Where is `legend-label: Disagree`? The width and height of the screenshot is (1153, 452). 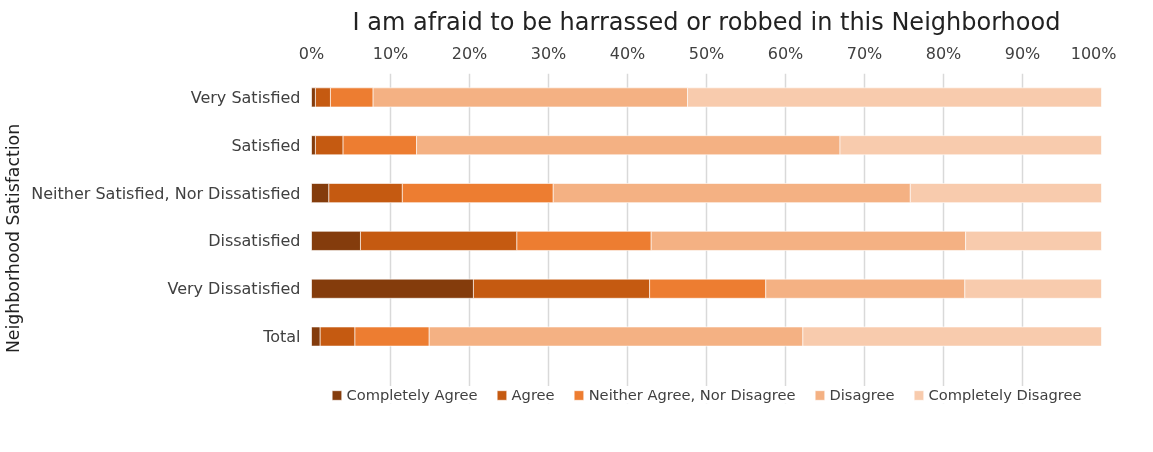 legend-label: Disagree is located at coordinates (862, 394).